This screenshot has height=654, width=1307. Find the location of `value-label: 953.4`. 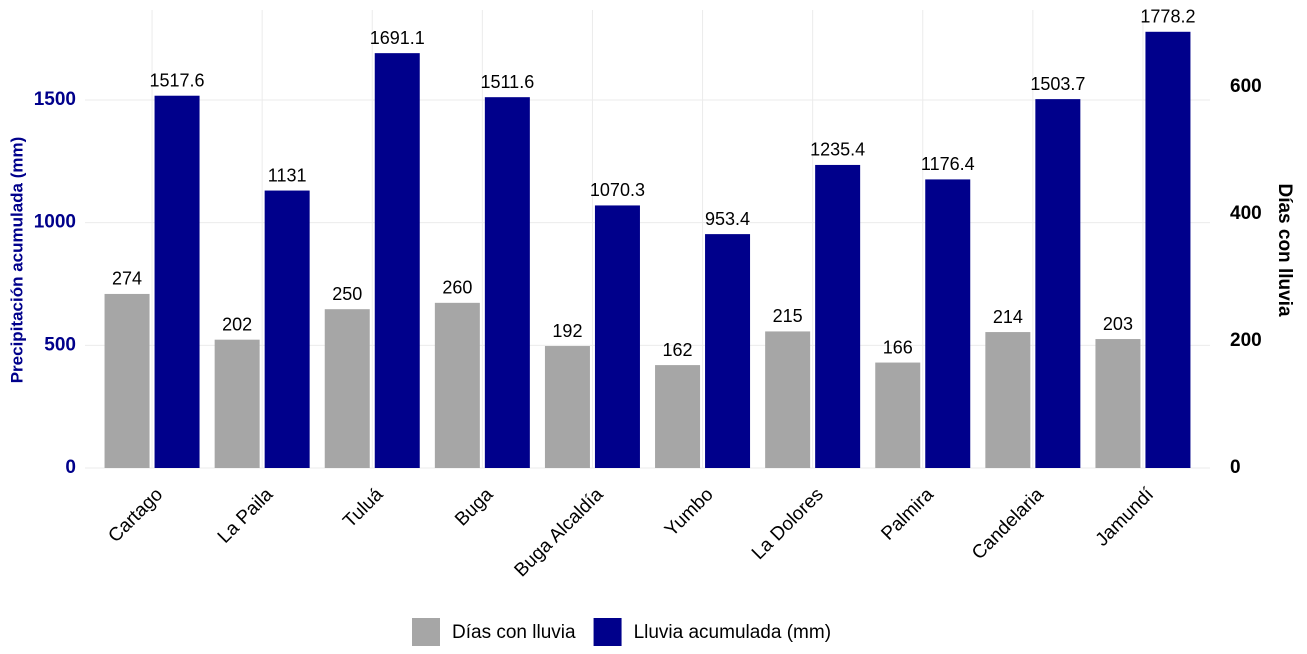

value-label: 953.4 is located at coordinates (727, 219).